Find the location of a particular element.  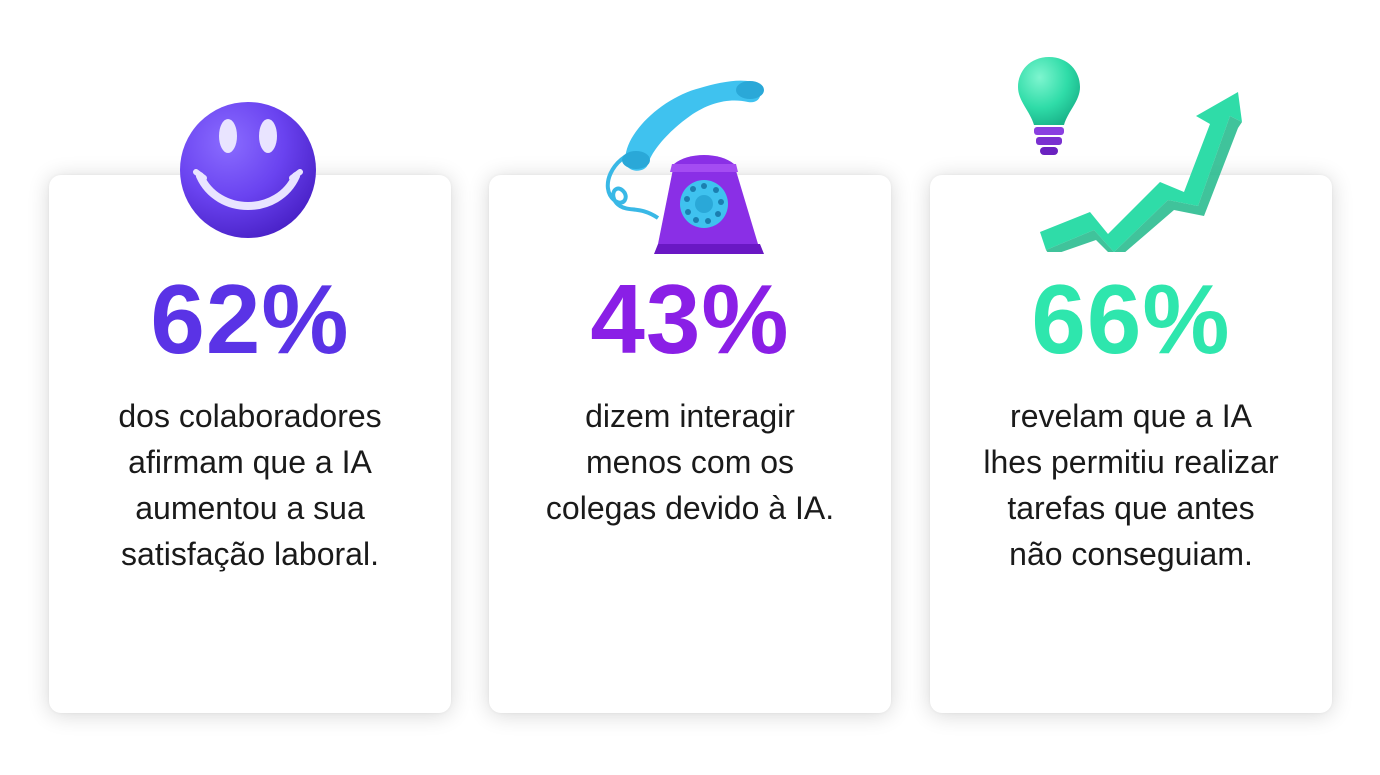

smiley-face-icon is located at coordinates (248, 170).